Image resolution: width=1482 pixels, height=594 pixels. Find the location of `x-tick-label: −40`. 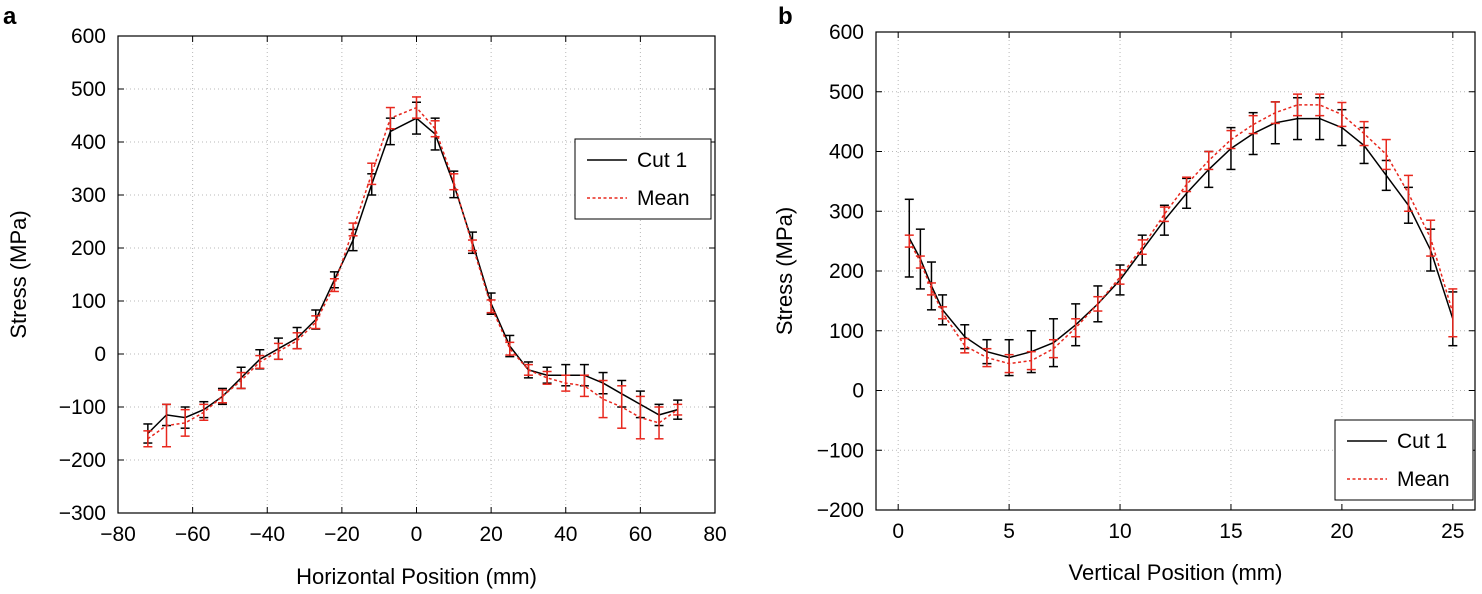

x-tick-label: −40 is located at coordinates (267, 534).